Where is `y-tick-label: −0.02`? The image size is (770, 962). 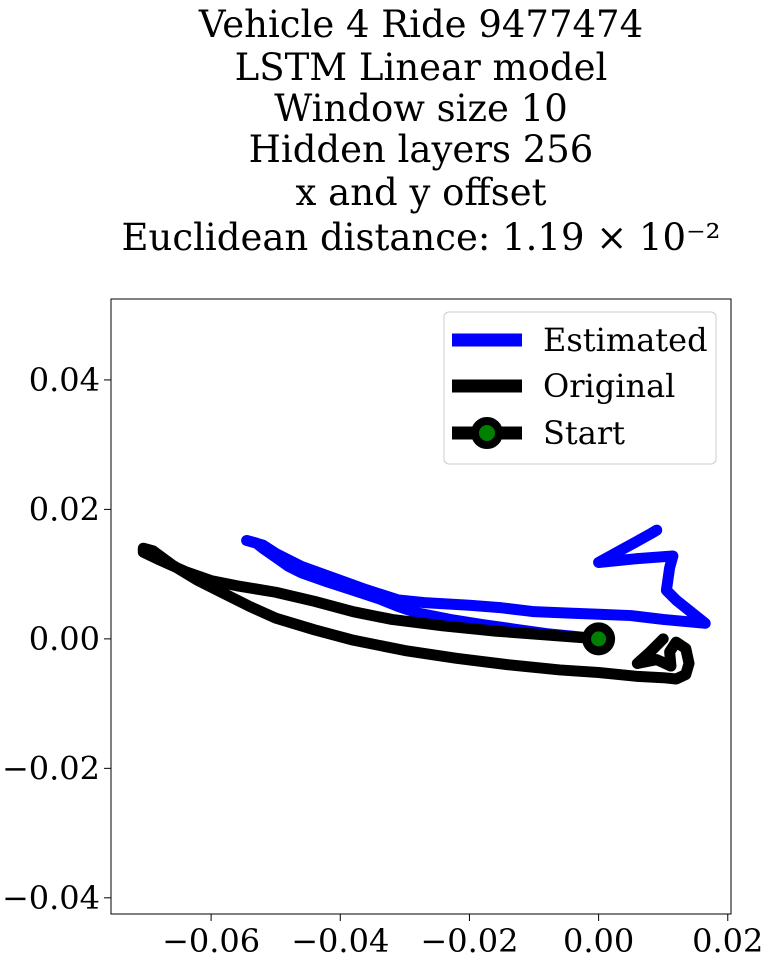
y-tick-label: −0.02 is located at coordinates (51, 768).